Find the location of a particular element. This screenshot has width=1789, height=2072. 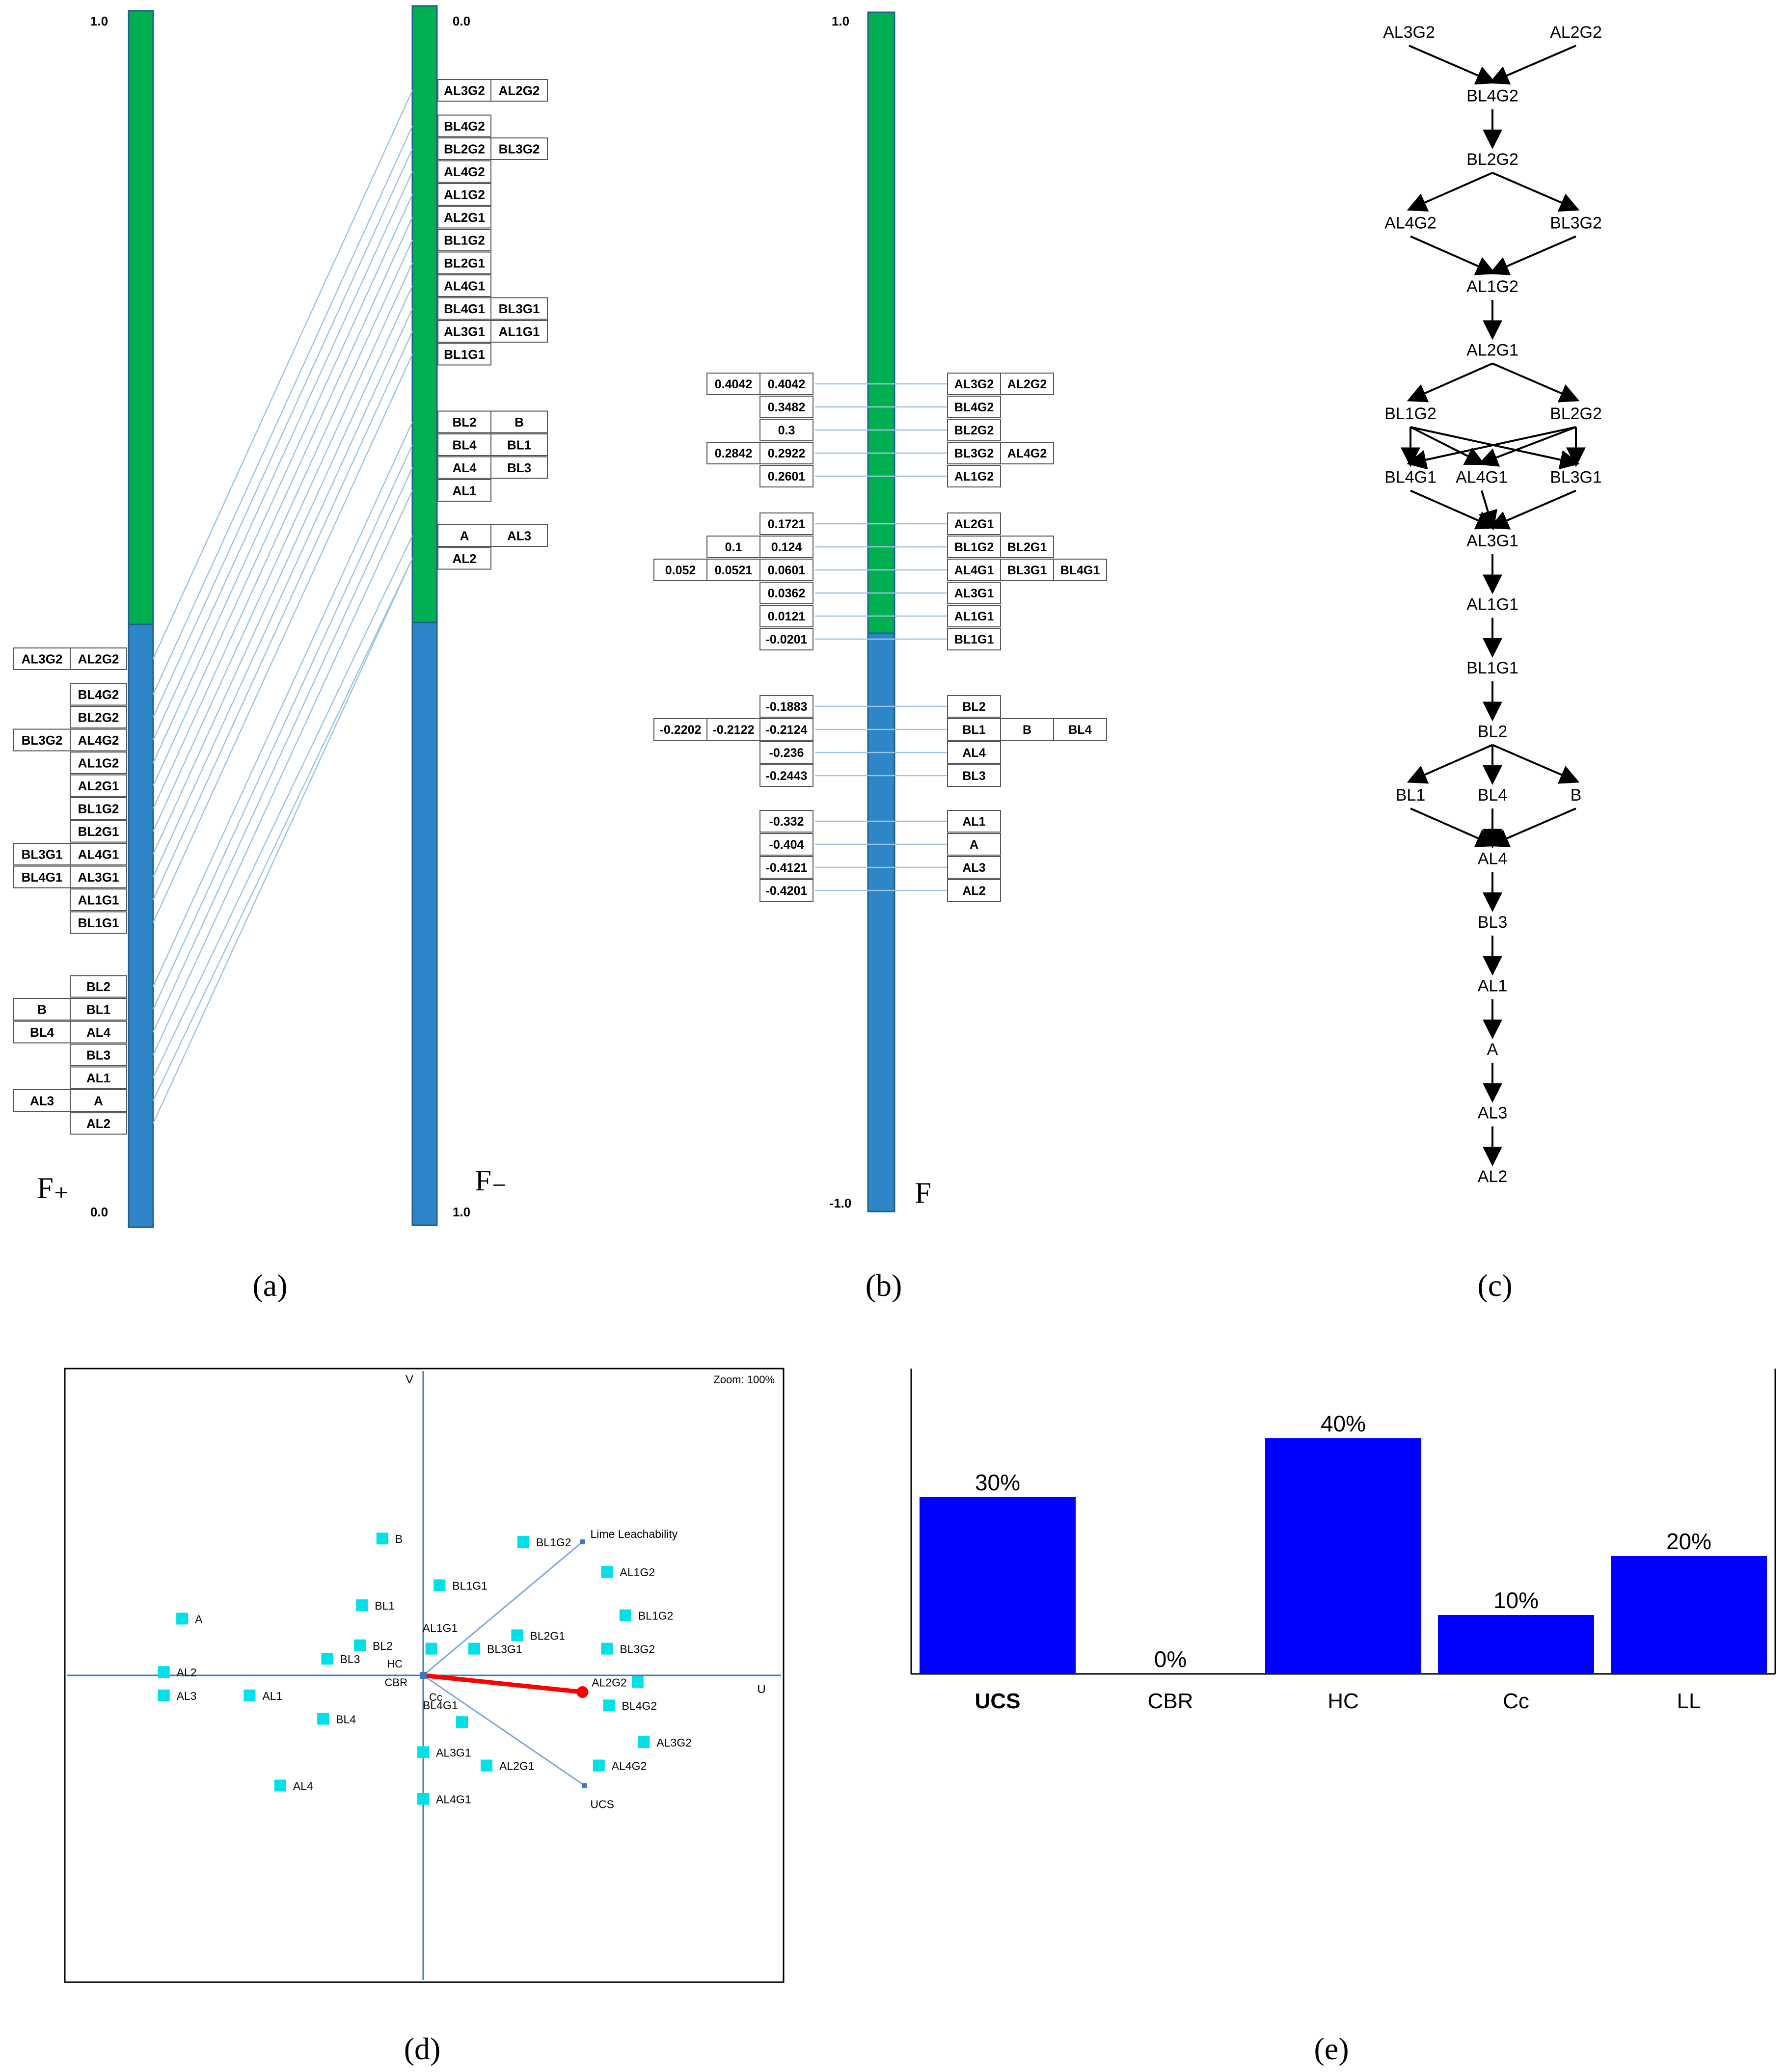

category-label: Cc is located at coordinates (1516, 1701).